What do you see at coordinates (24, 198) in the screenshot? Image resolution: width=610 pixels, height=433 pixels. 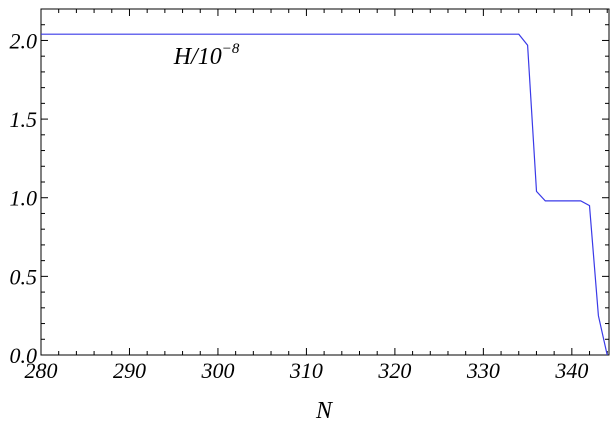 I see `y-tick-label: 1.0` at bounding box center [24, 198].